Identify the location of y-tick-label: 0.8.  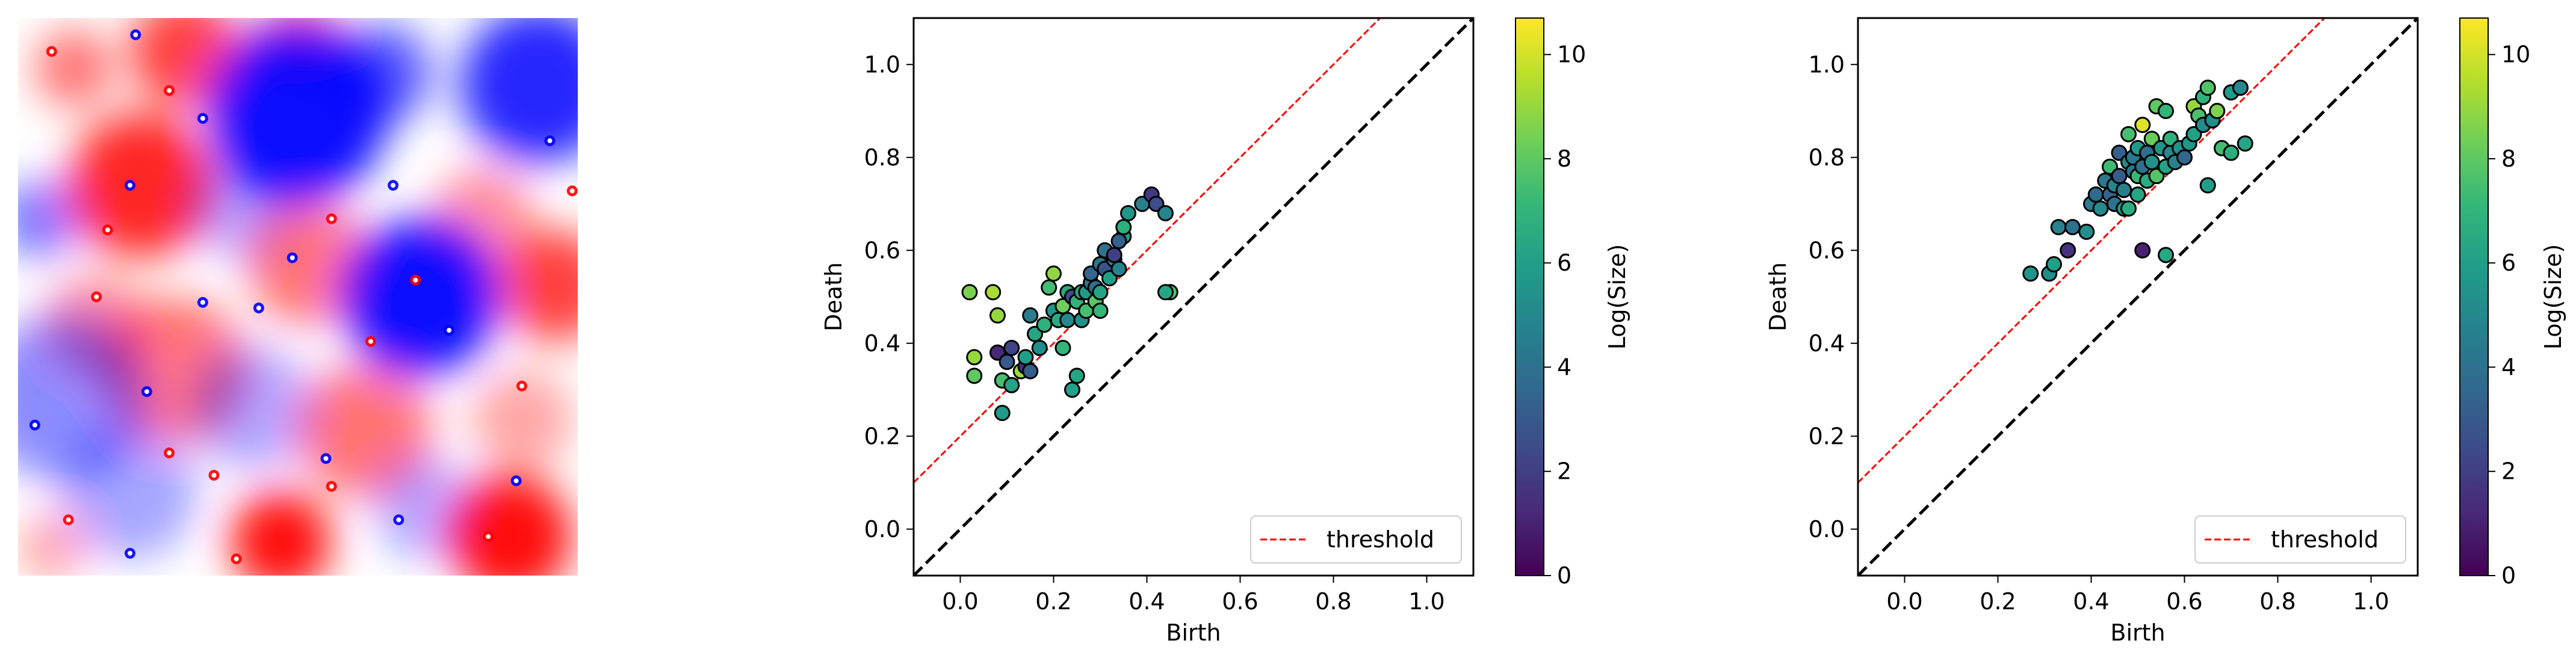
(882, 157).